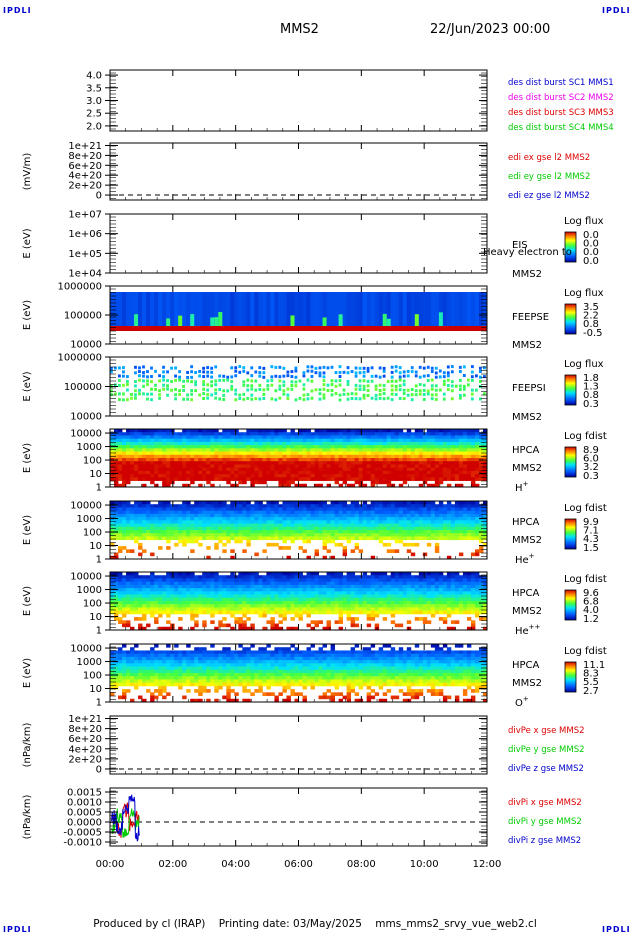  I want to click on panel6-ytick-label: 10, so click(95, 474).